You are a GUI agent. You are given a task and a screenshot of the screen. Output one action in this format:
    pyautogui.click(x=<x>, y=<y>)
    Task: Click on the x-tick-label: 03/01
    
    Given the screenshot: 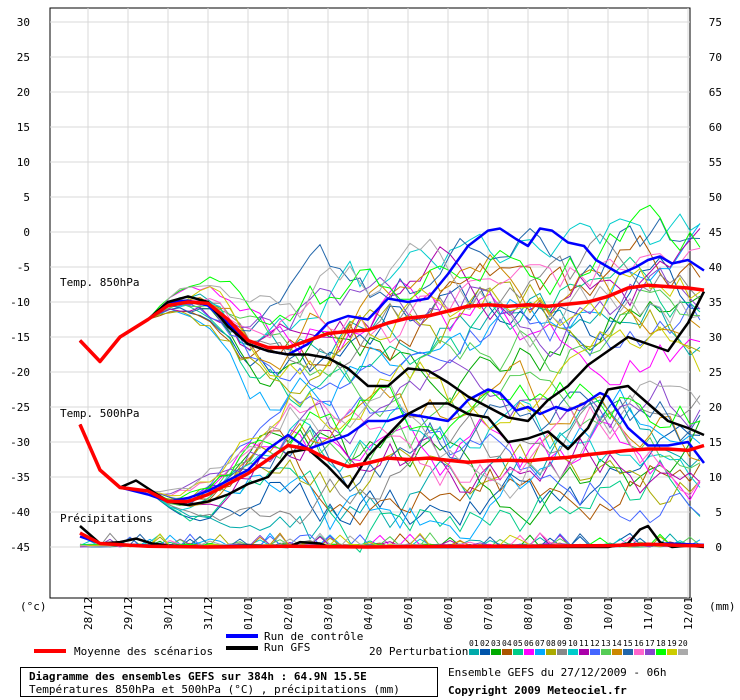 What is the action you would take?
    pyautogui.click(x=328, y=613)
    